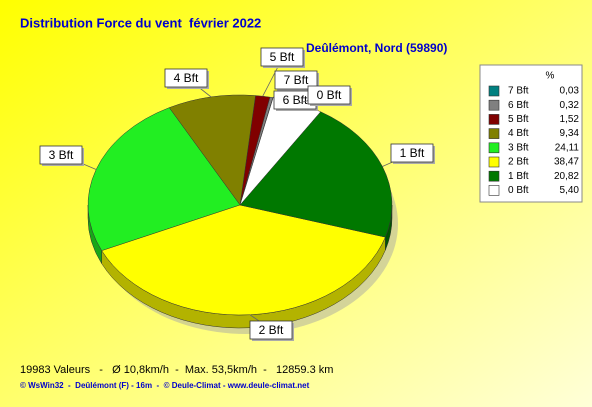 The height and width of the screenshot is (407, 592). I want to click on pie-label: 3 Bft, so click(61, 155).